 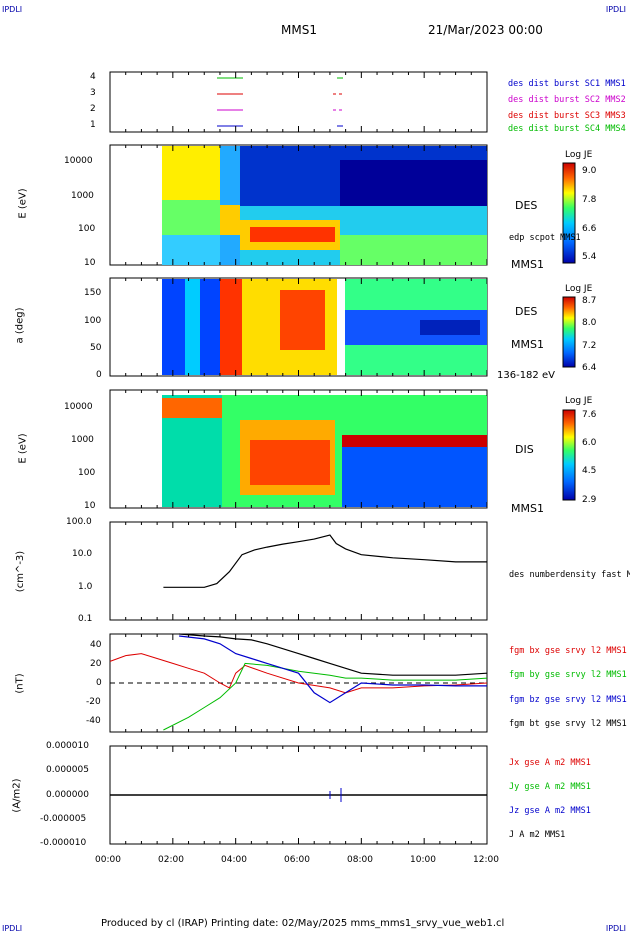 What do you see at coordinates (550, 763) in the screenshot?
I see `current-label-jx: Jx gse A m2 MMS1` at bounding box center [550, 763].